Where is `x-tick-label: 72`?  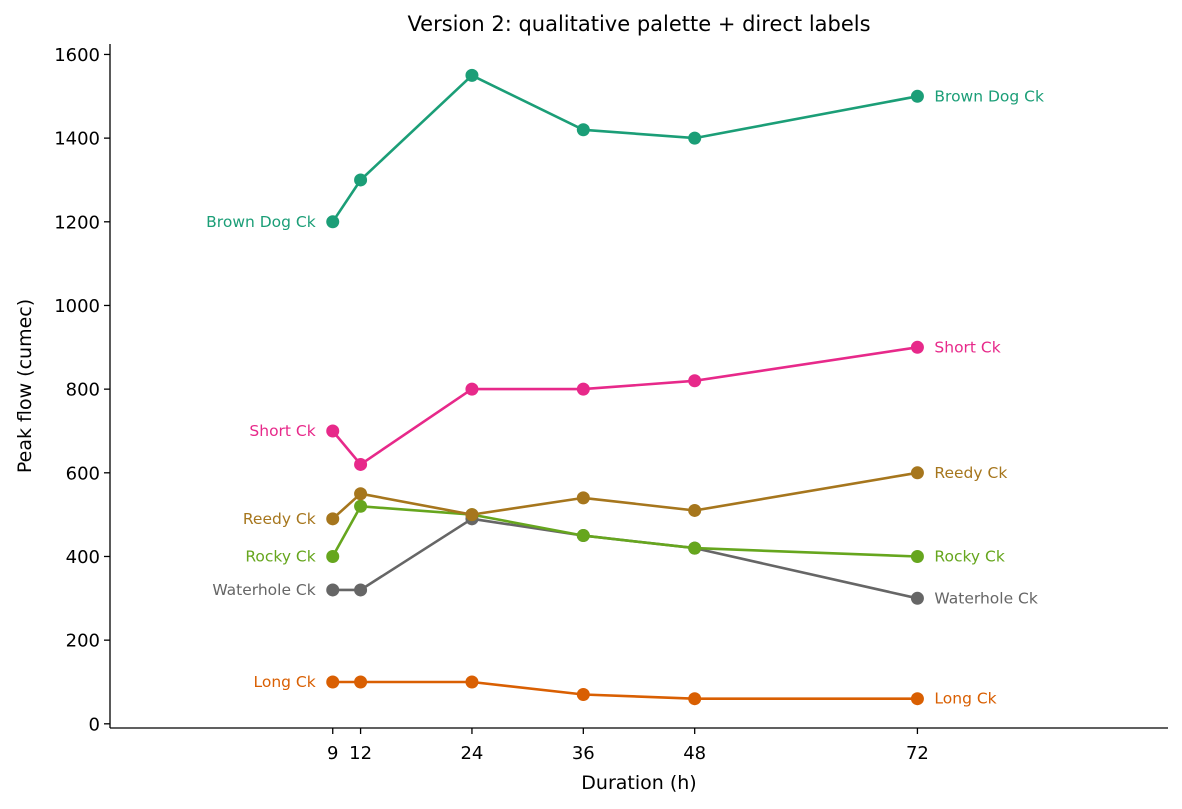 x-tick-label: 72 is located at coordinates (917, 753).